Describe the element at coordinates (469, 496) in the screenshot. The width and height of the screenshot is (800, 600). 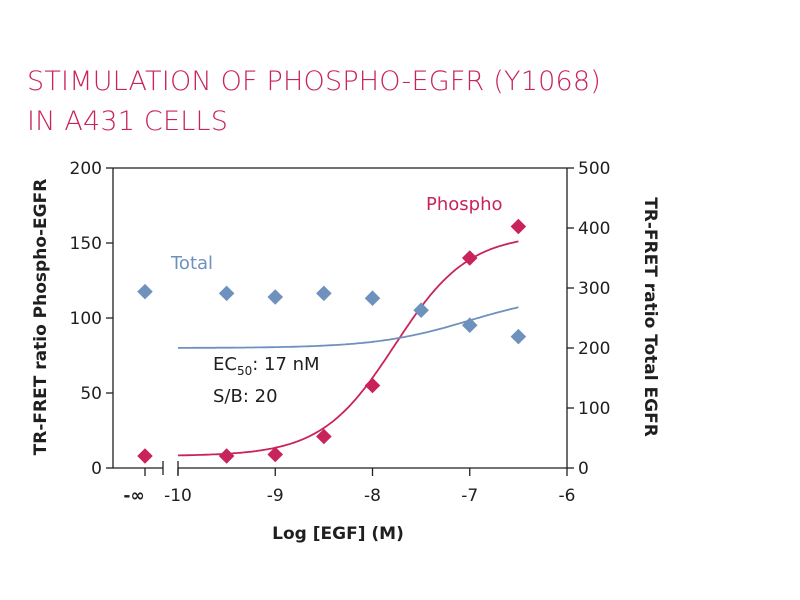
I see `x-tick-label: -7` at that location.